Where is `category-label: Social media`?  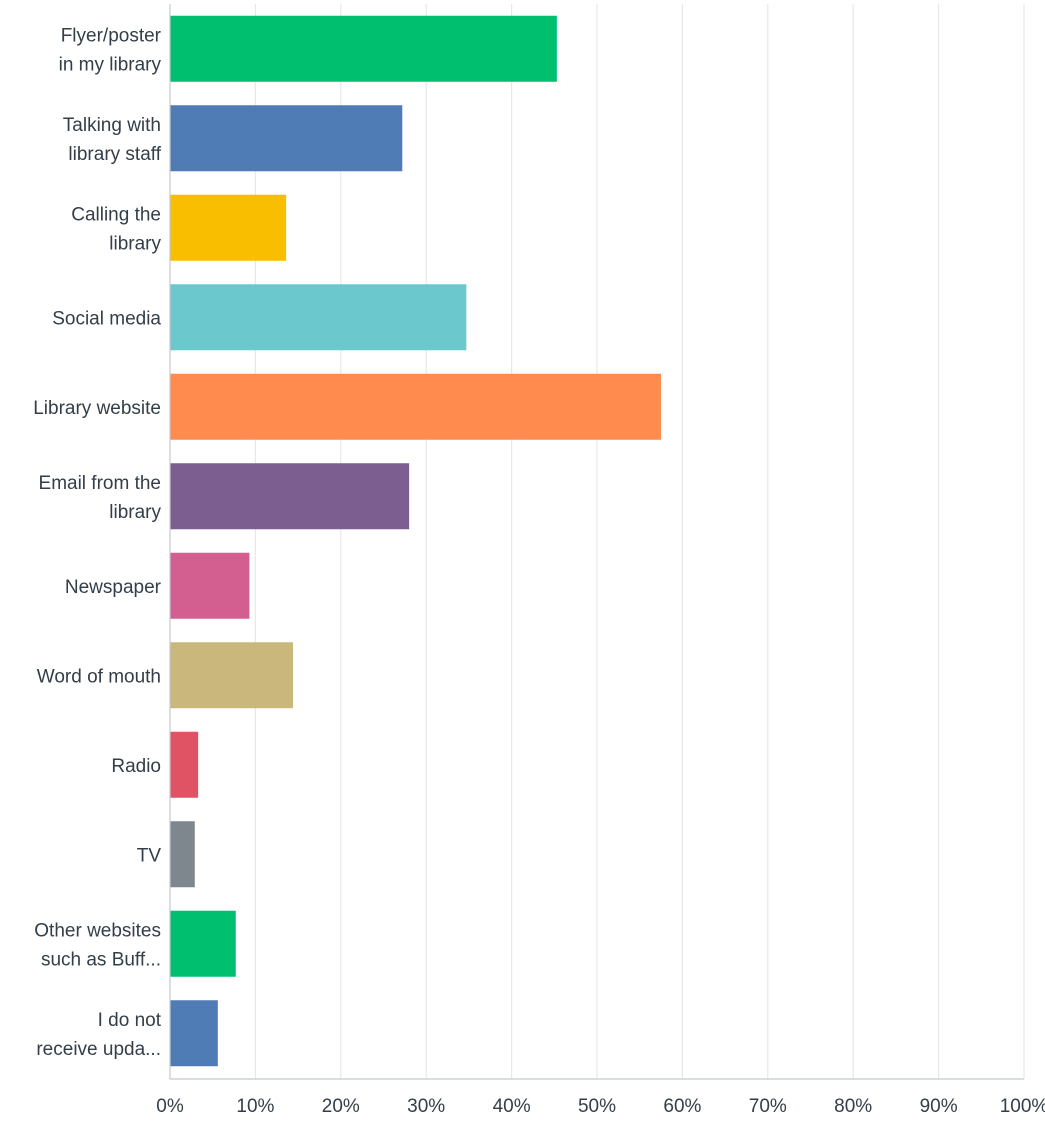
category-label: Social media is located at coordinates (106, 318).